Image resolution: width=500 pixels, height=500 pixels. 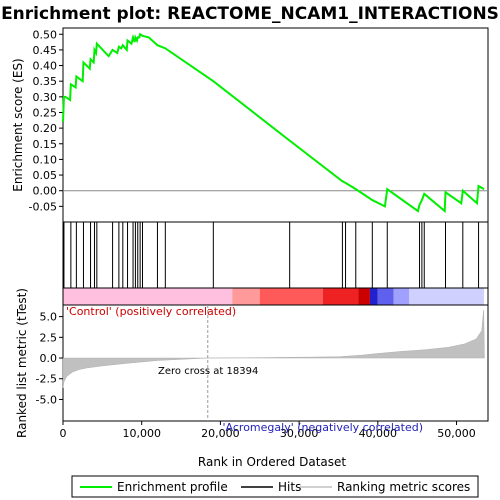 I want to click on metric-y-tick-label: -5.0, so click(x=46, y=399).